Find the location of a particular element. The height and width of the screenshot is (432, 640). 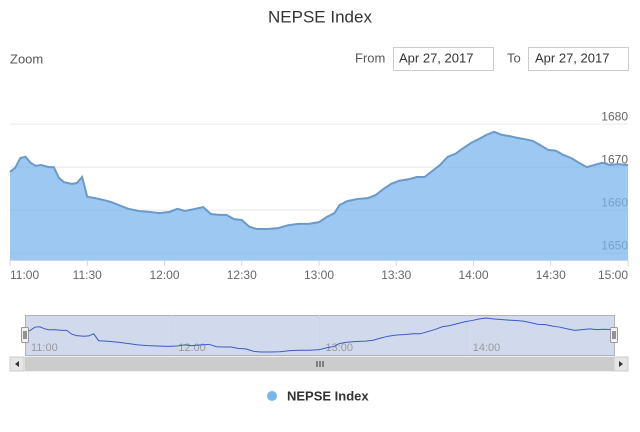

navigator-line is located at coordinates (319, 335).